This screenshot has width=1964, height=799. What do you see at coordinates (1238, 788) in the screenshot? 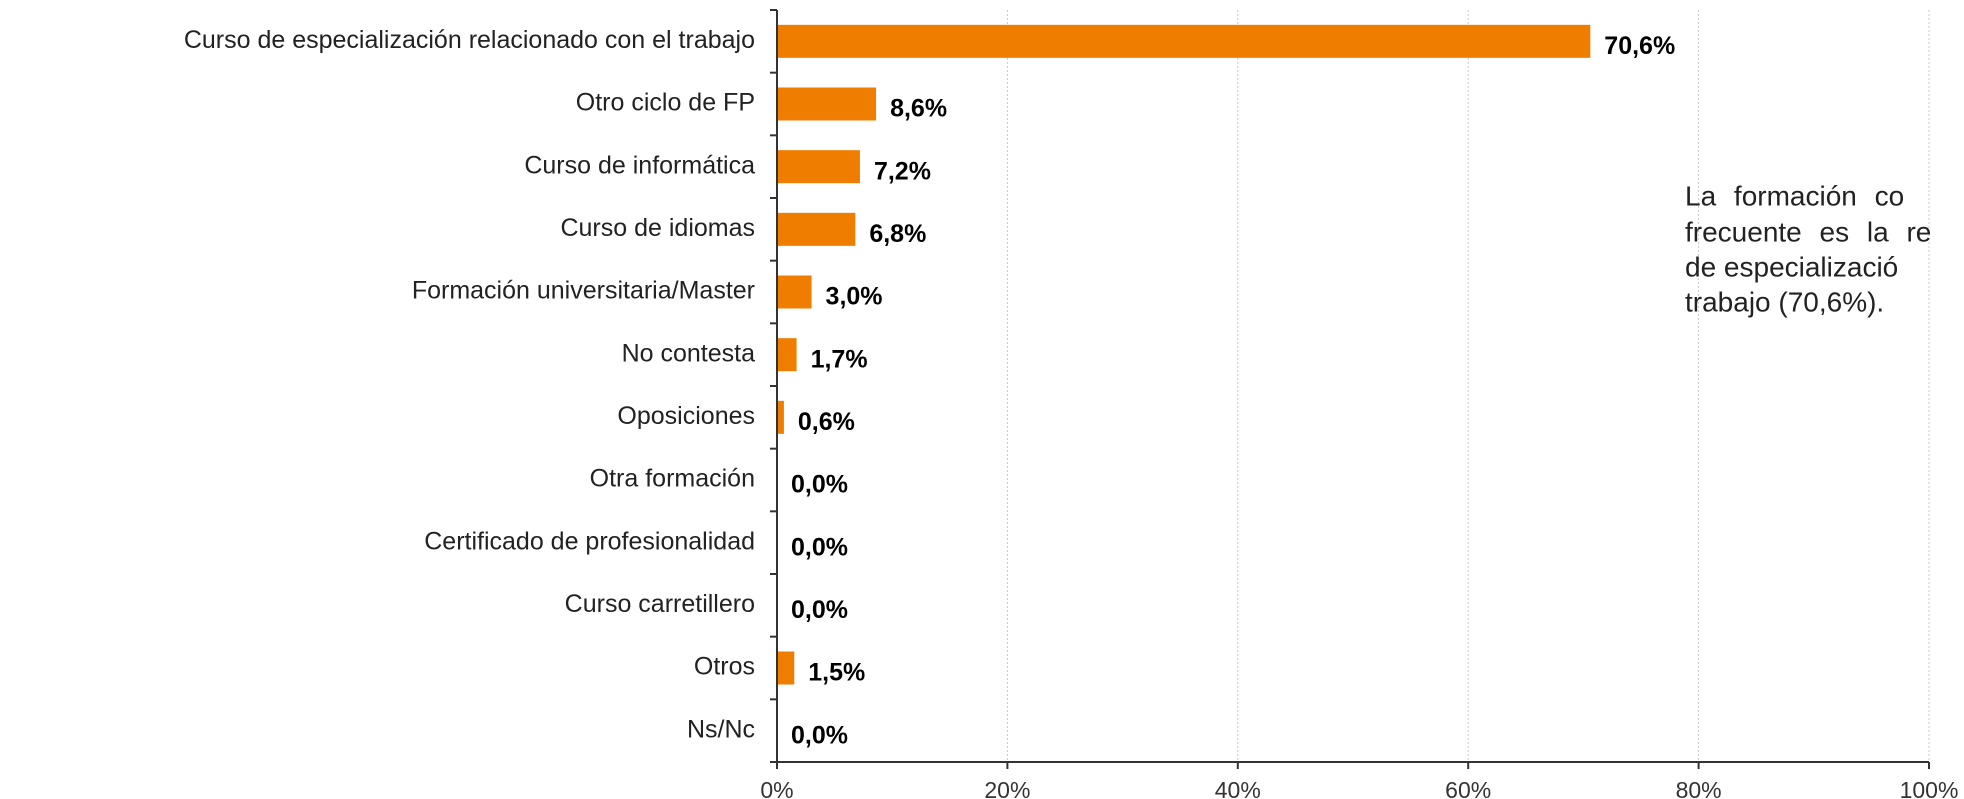
I see `x-tick-label: 40%` at bounding box center [1238, 788].